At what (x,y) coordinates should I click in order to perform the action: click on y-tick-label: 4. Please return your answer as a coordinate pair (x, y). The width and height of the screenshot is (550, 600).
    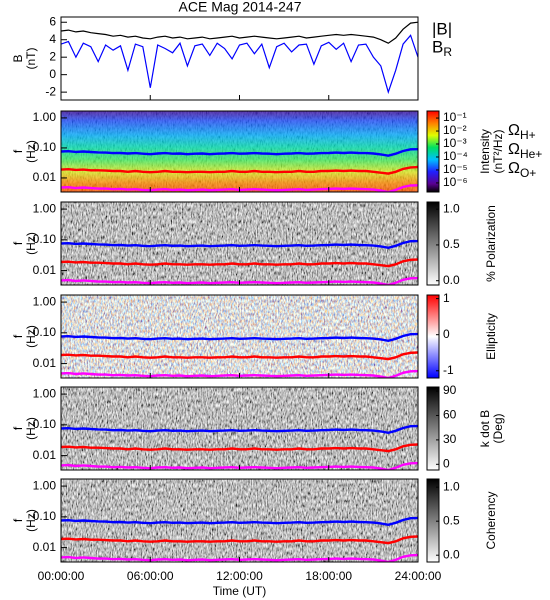
    Looking at the image, I should click on (52, 39).